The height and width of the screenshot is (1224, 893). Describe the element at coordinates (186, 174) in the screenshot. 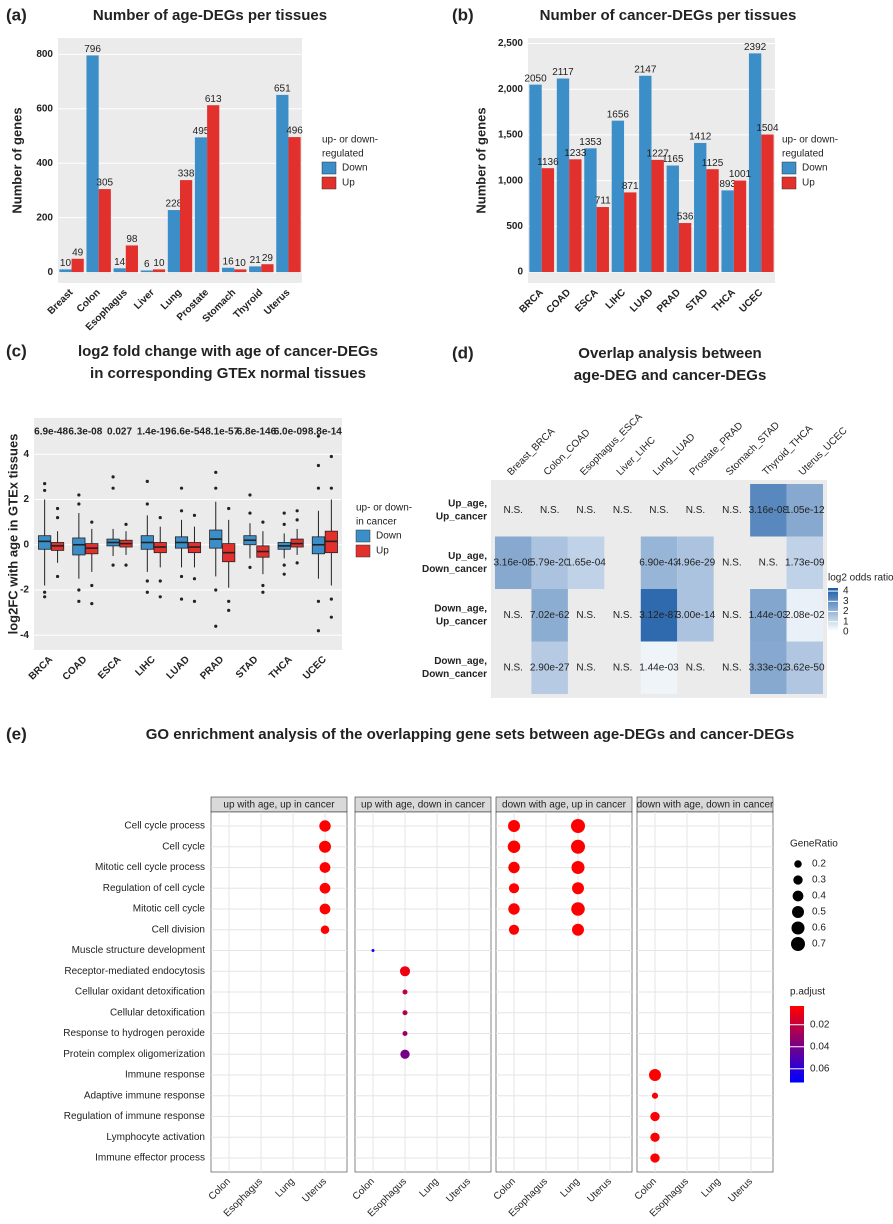

I see `data-label: 338` at that location.